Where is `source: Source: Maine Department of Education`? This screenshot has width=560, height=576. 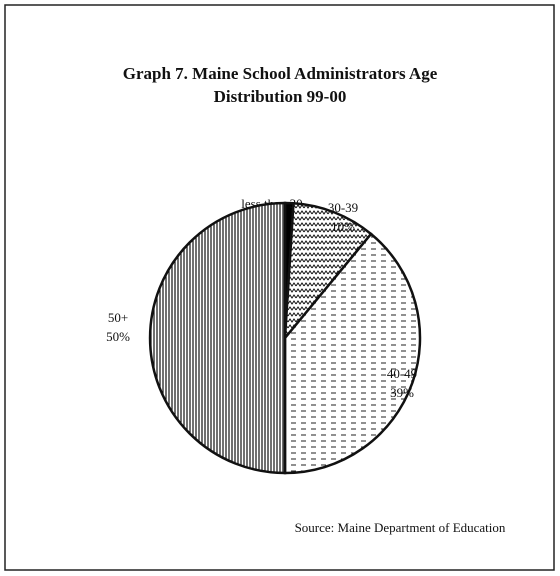 source: Source: Maine Department of Education is located at coordinates (400, 527).